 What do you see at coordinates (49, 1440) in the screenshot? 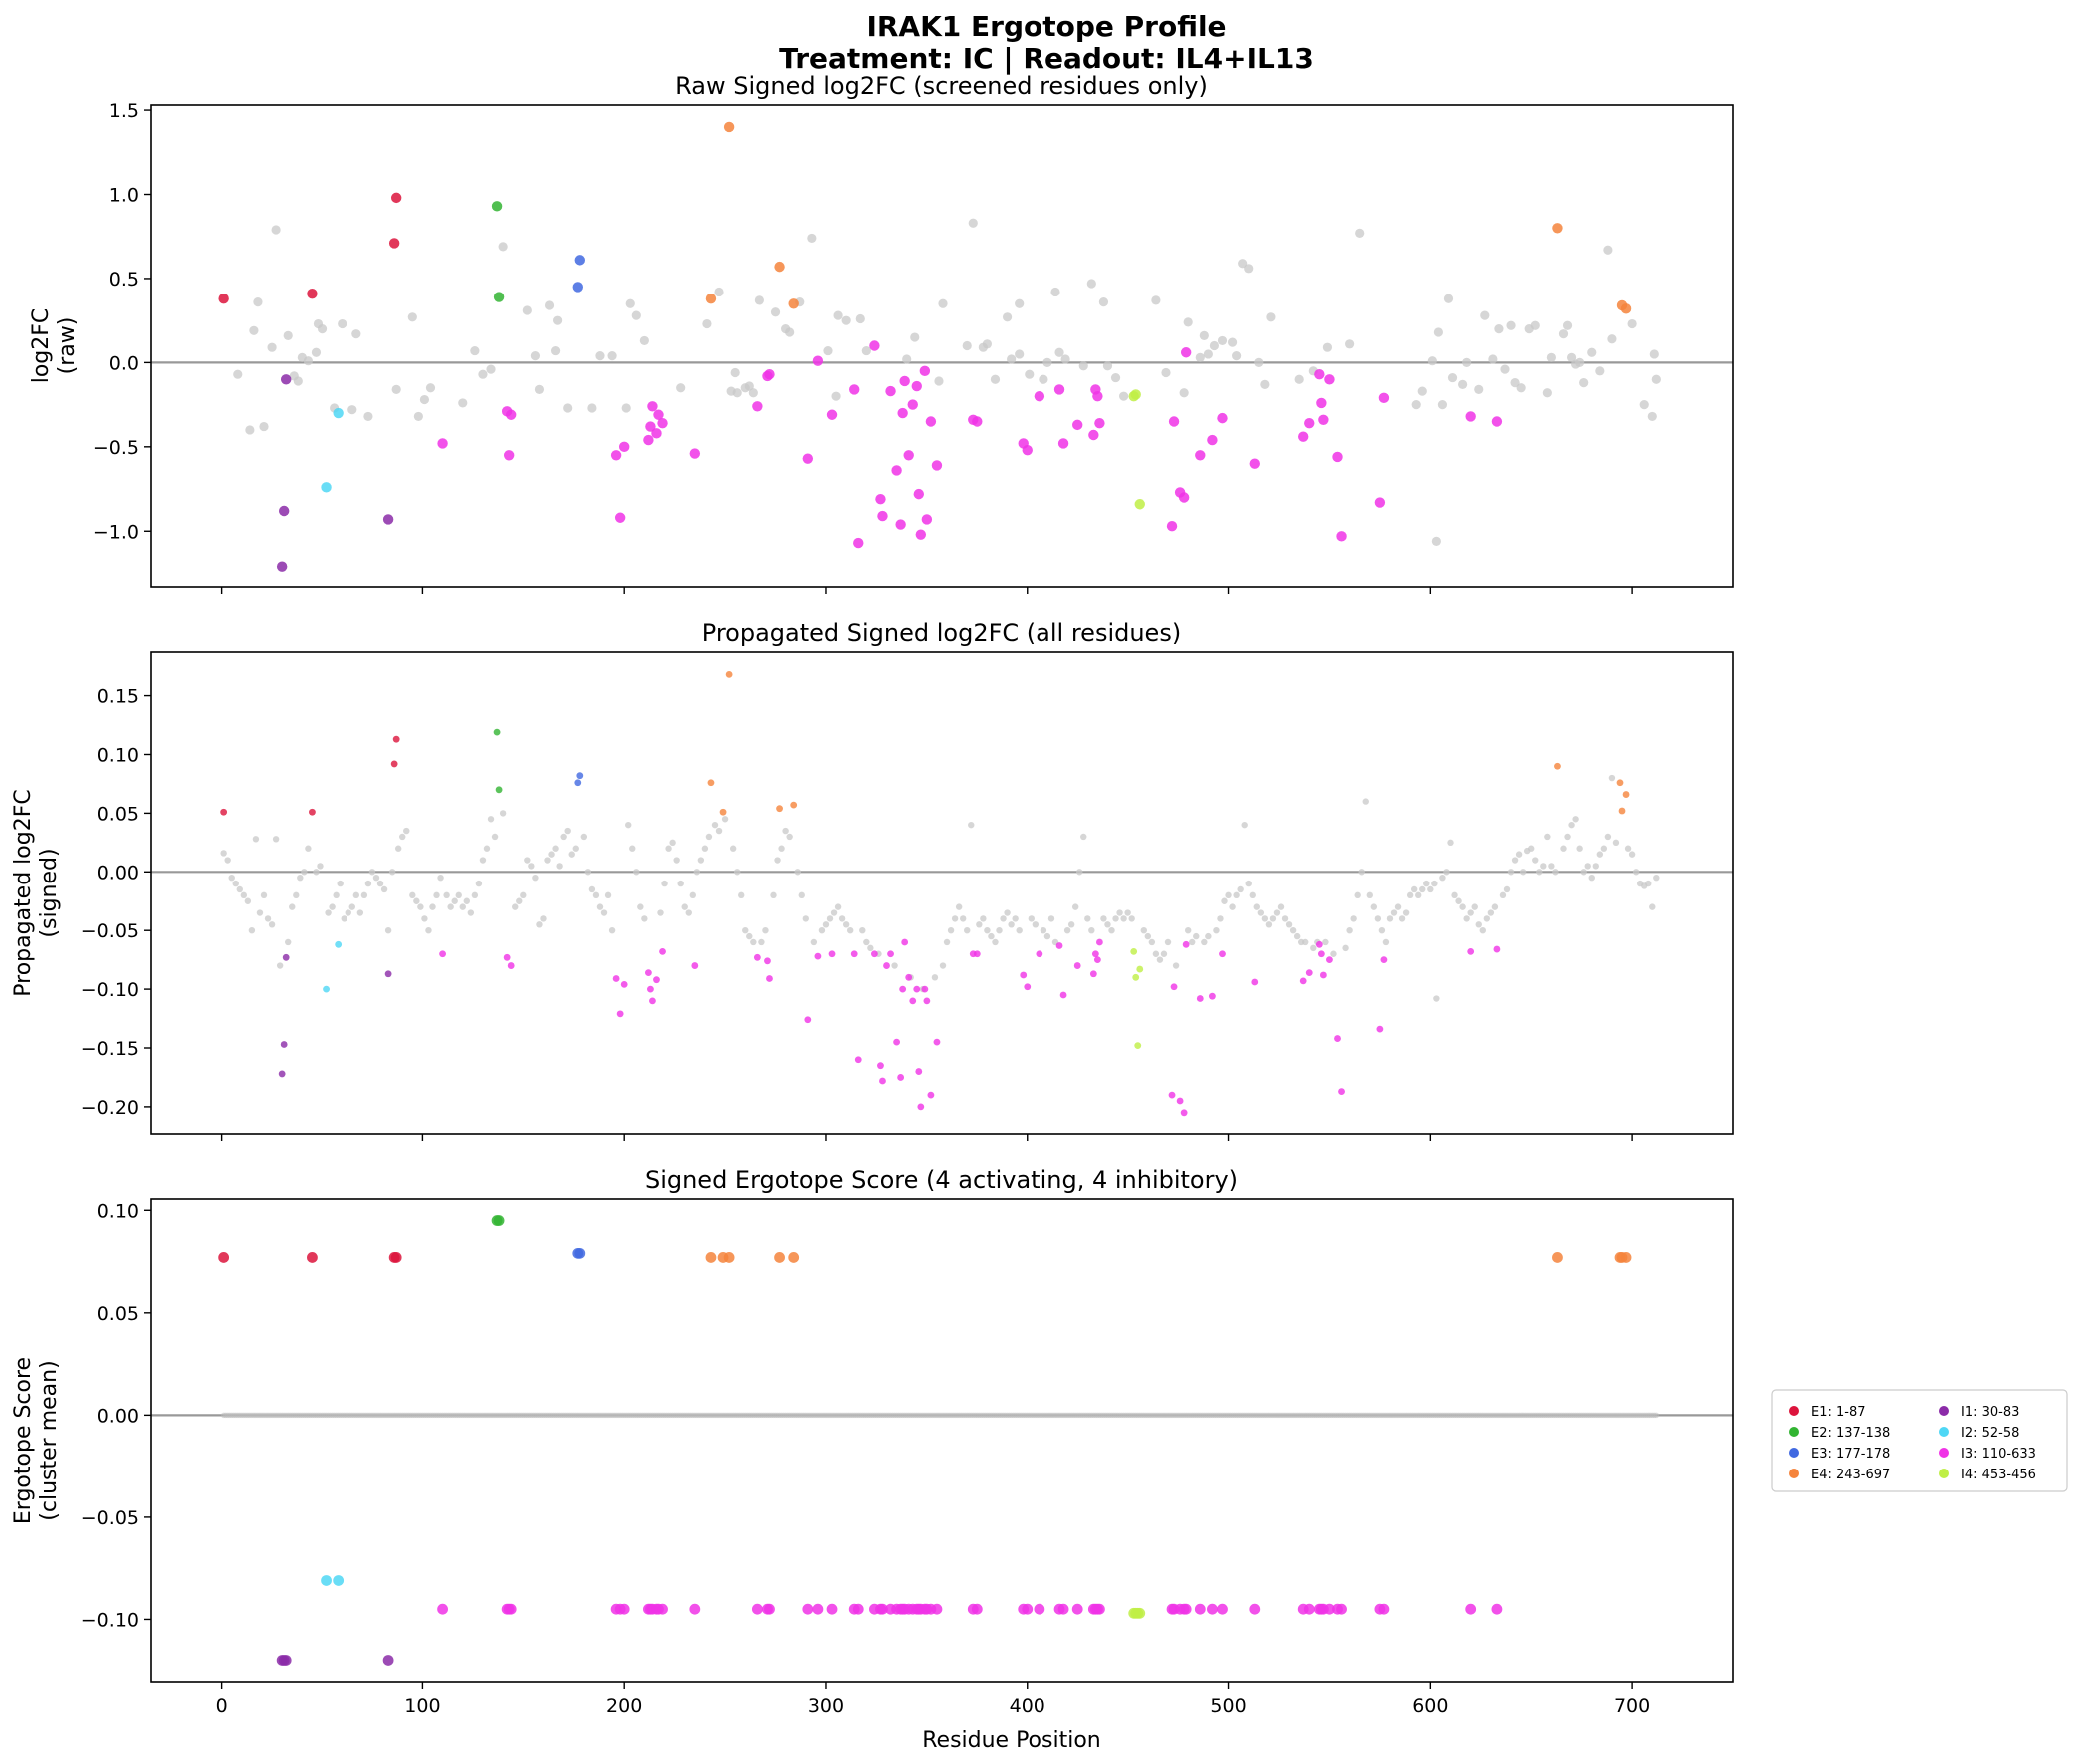
I see `y-axis-label-line: (cluster mean)` at bounding box center [49, 1440].